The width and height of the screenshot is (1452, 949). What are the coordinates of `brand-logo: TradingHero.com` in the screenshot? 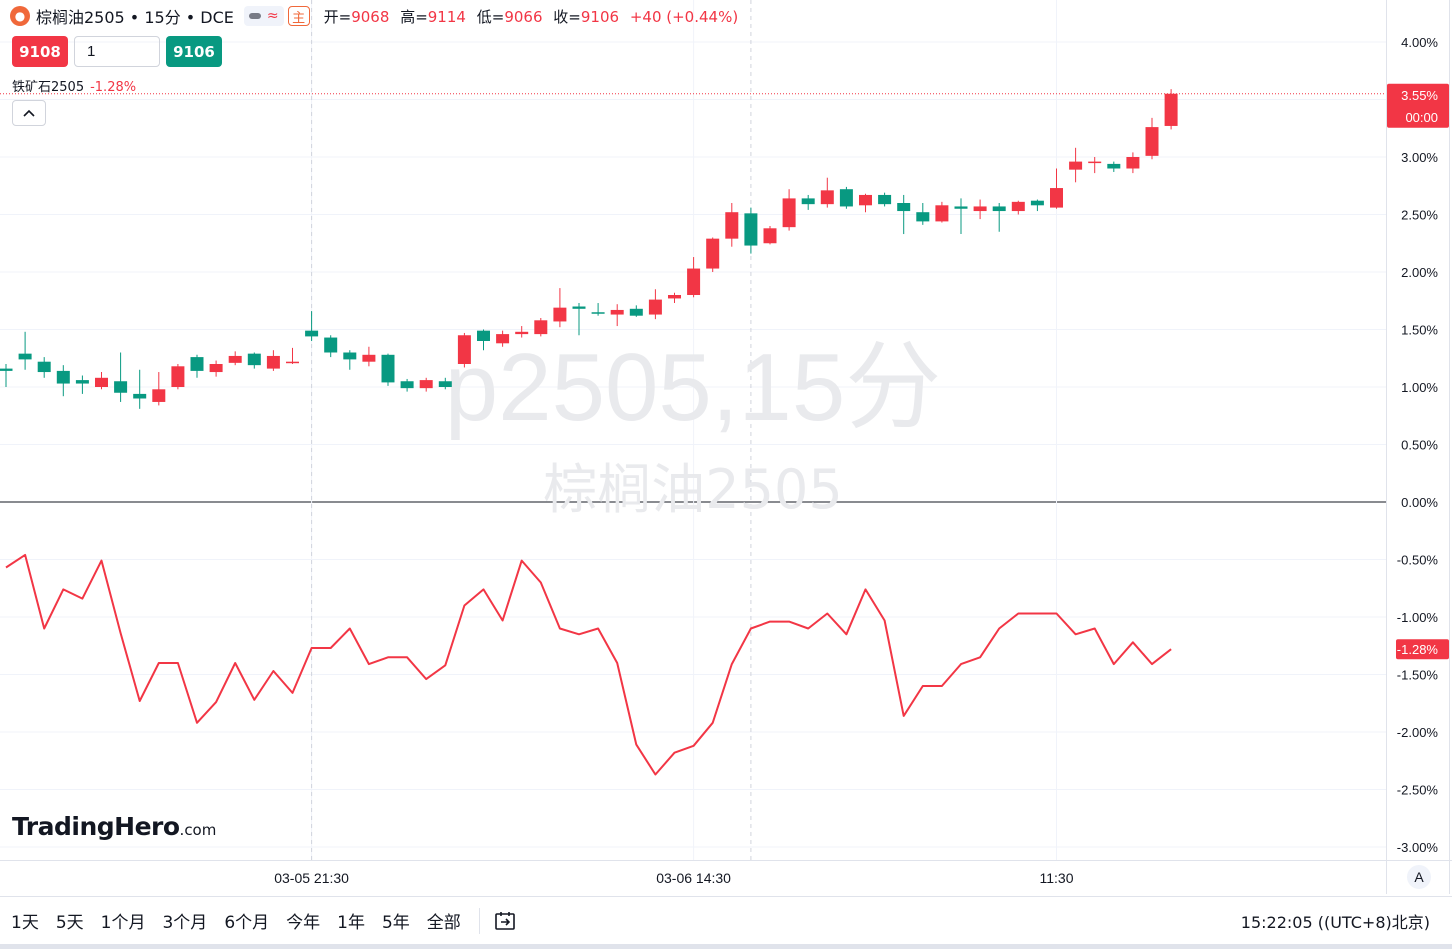 It's located at (114, 826).